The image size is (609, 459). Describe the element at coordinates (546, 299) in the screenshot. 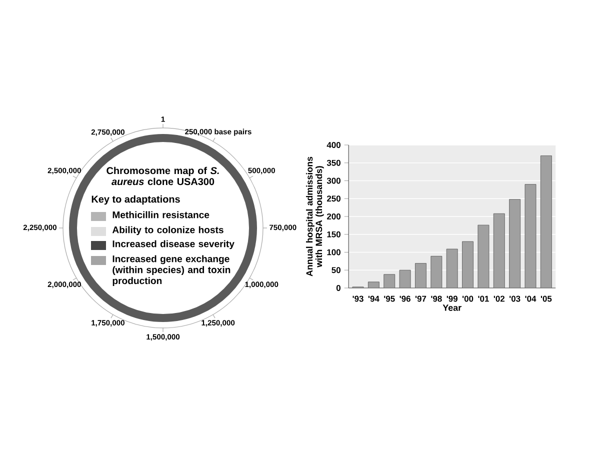

I see `x-tick-label: '05` at that location.